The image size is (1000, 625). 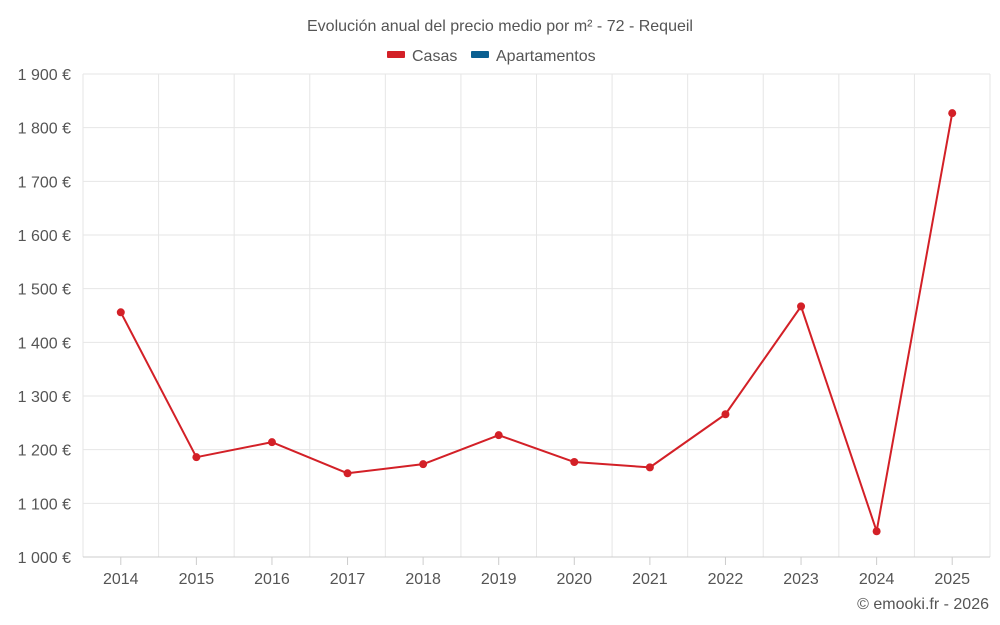 I want to click on y-tick-label: 1 600 €, so click(x=44, y=236).